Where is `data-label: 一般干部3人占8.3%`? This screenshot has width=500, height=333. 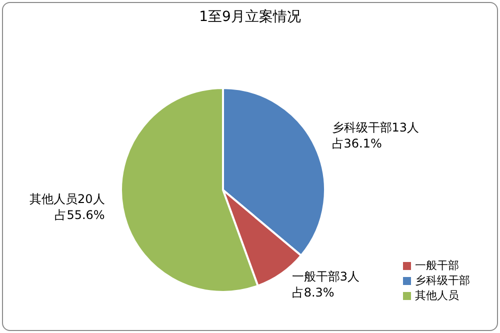
data-label: 一般干部3人占8.3% is located at coordinates (326, 284).